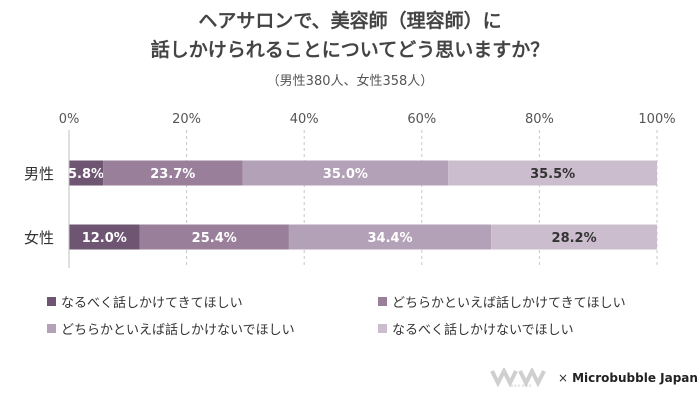 This screenshot has height=407, width=700. I want to click on legend-label: なるべく話しかけないでほしい, so click(483, 330).